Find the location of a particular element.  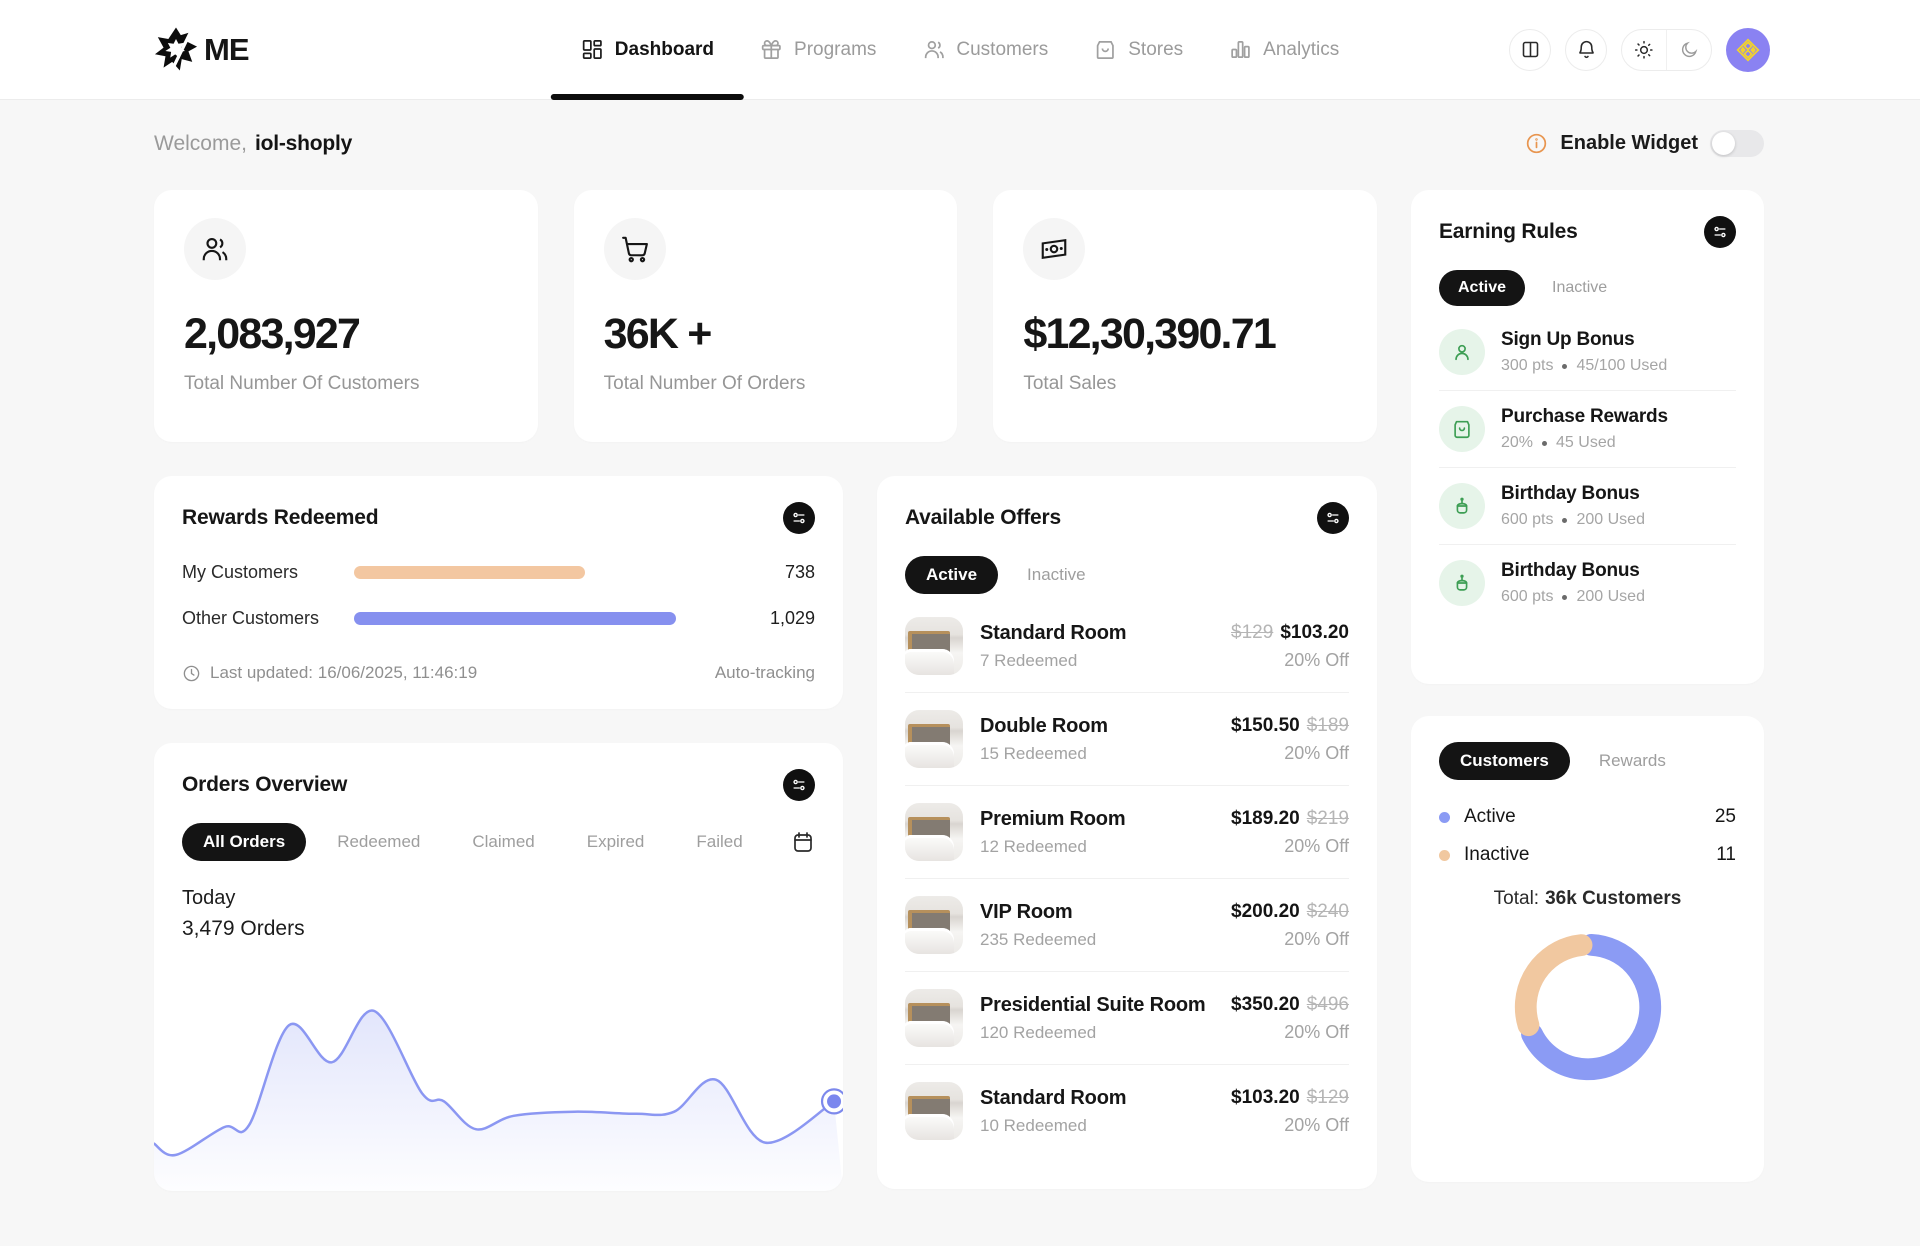

offer-price-a: $350.20 is located at coordinates (1265, 1004).